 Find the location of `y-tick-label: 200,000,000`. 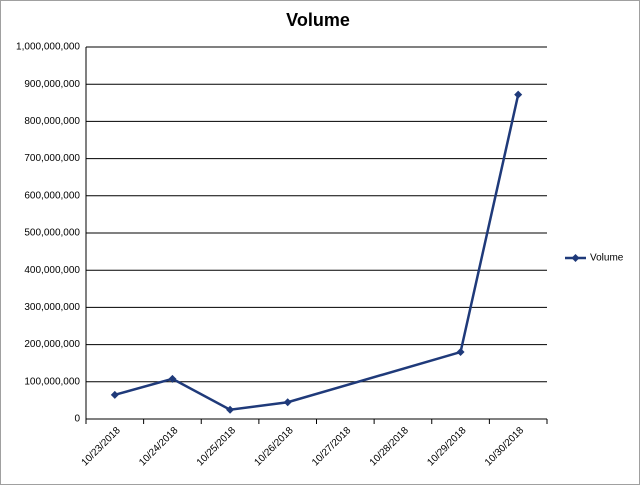

y-tick-label: 200,000,000 is located at coordinates (52, 344).